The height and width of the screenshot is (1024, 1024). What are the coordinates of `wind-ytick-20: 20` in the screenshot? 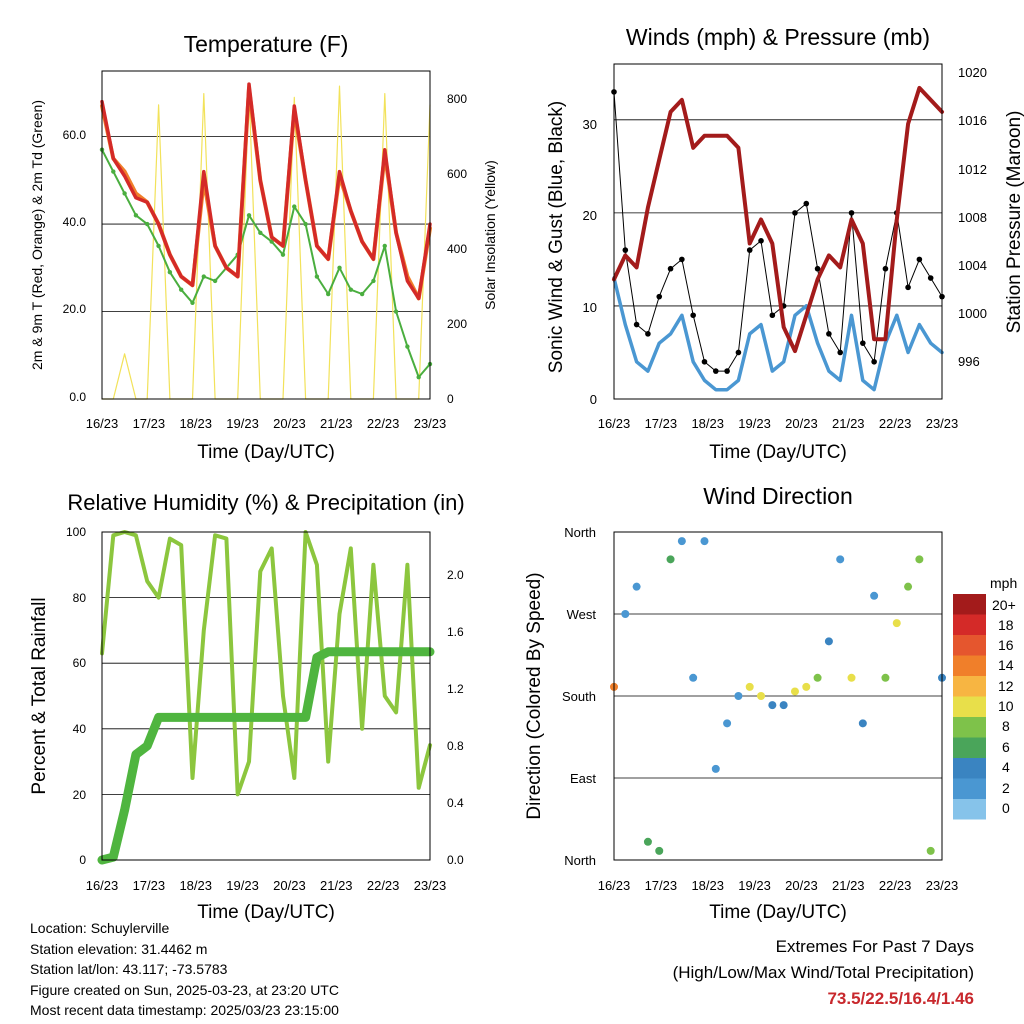 It's located at (590, 215).